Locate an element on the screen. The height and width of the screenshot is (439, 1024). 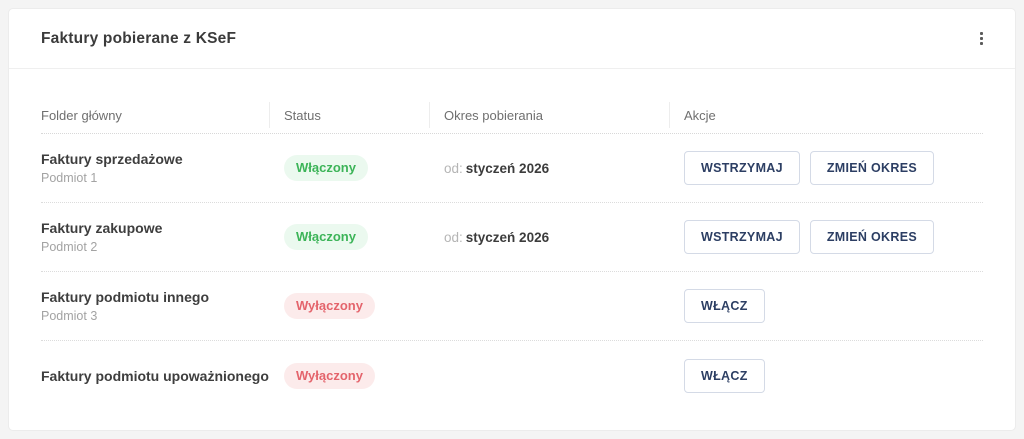
card-header: Faktury pobierane z KSeF is located at coordinates (512, 39).